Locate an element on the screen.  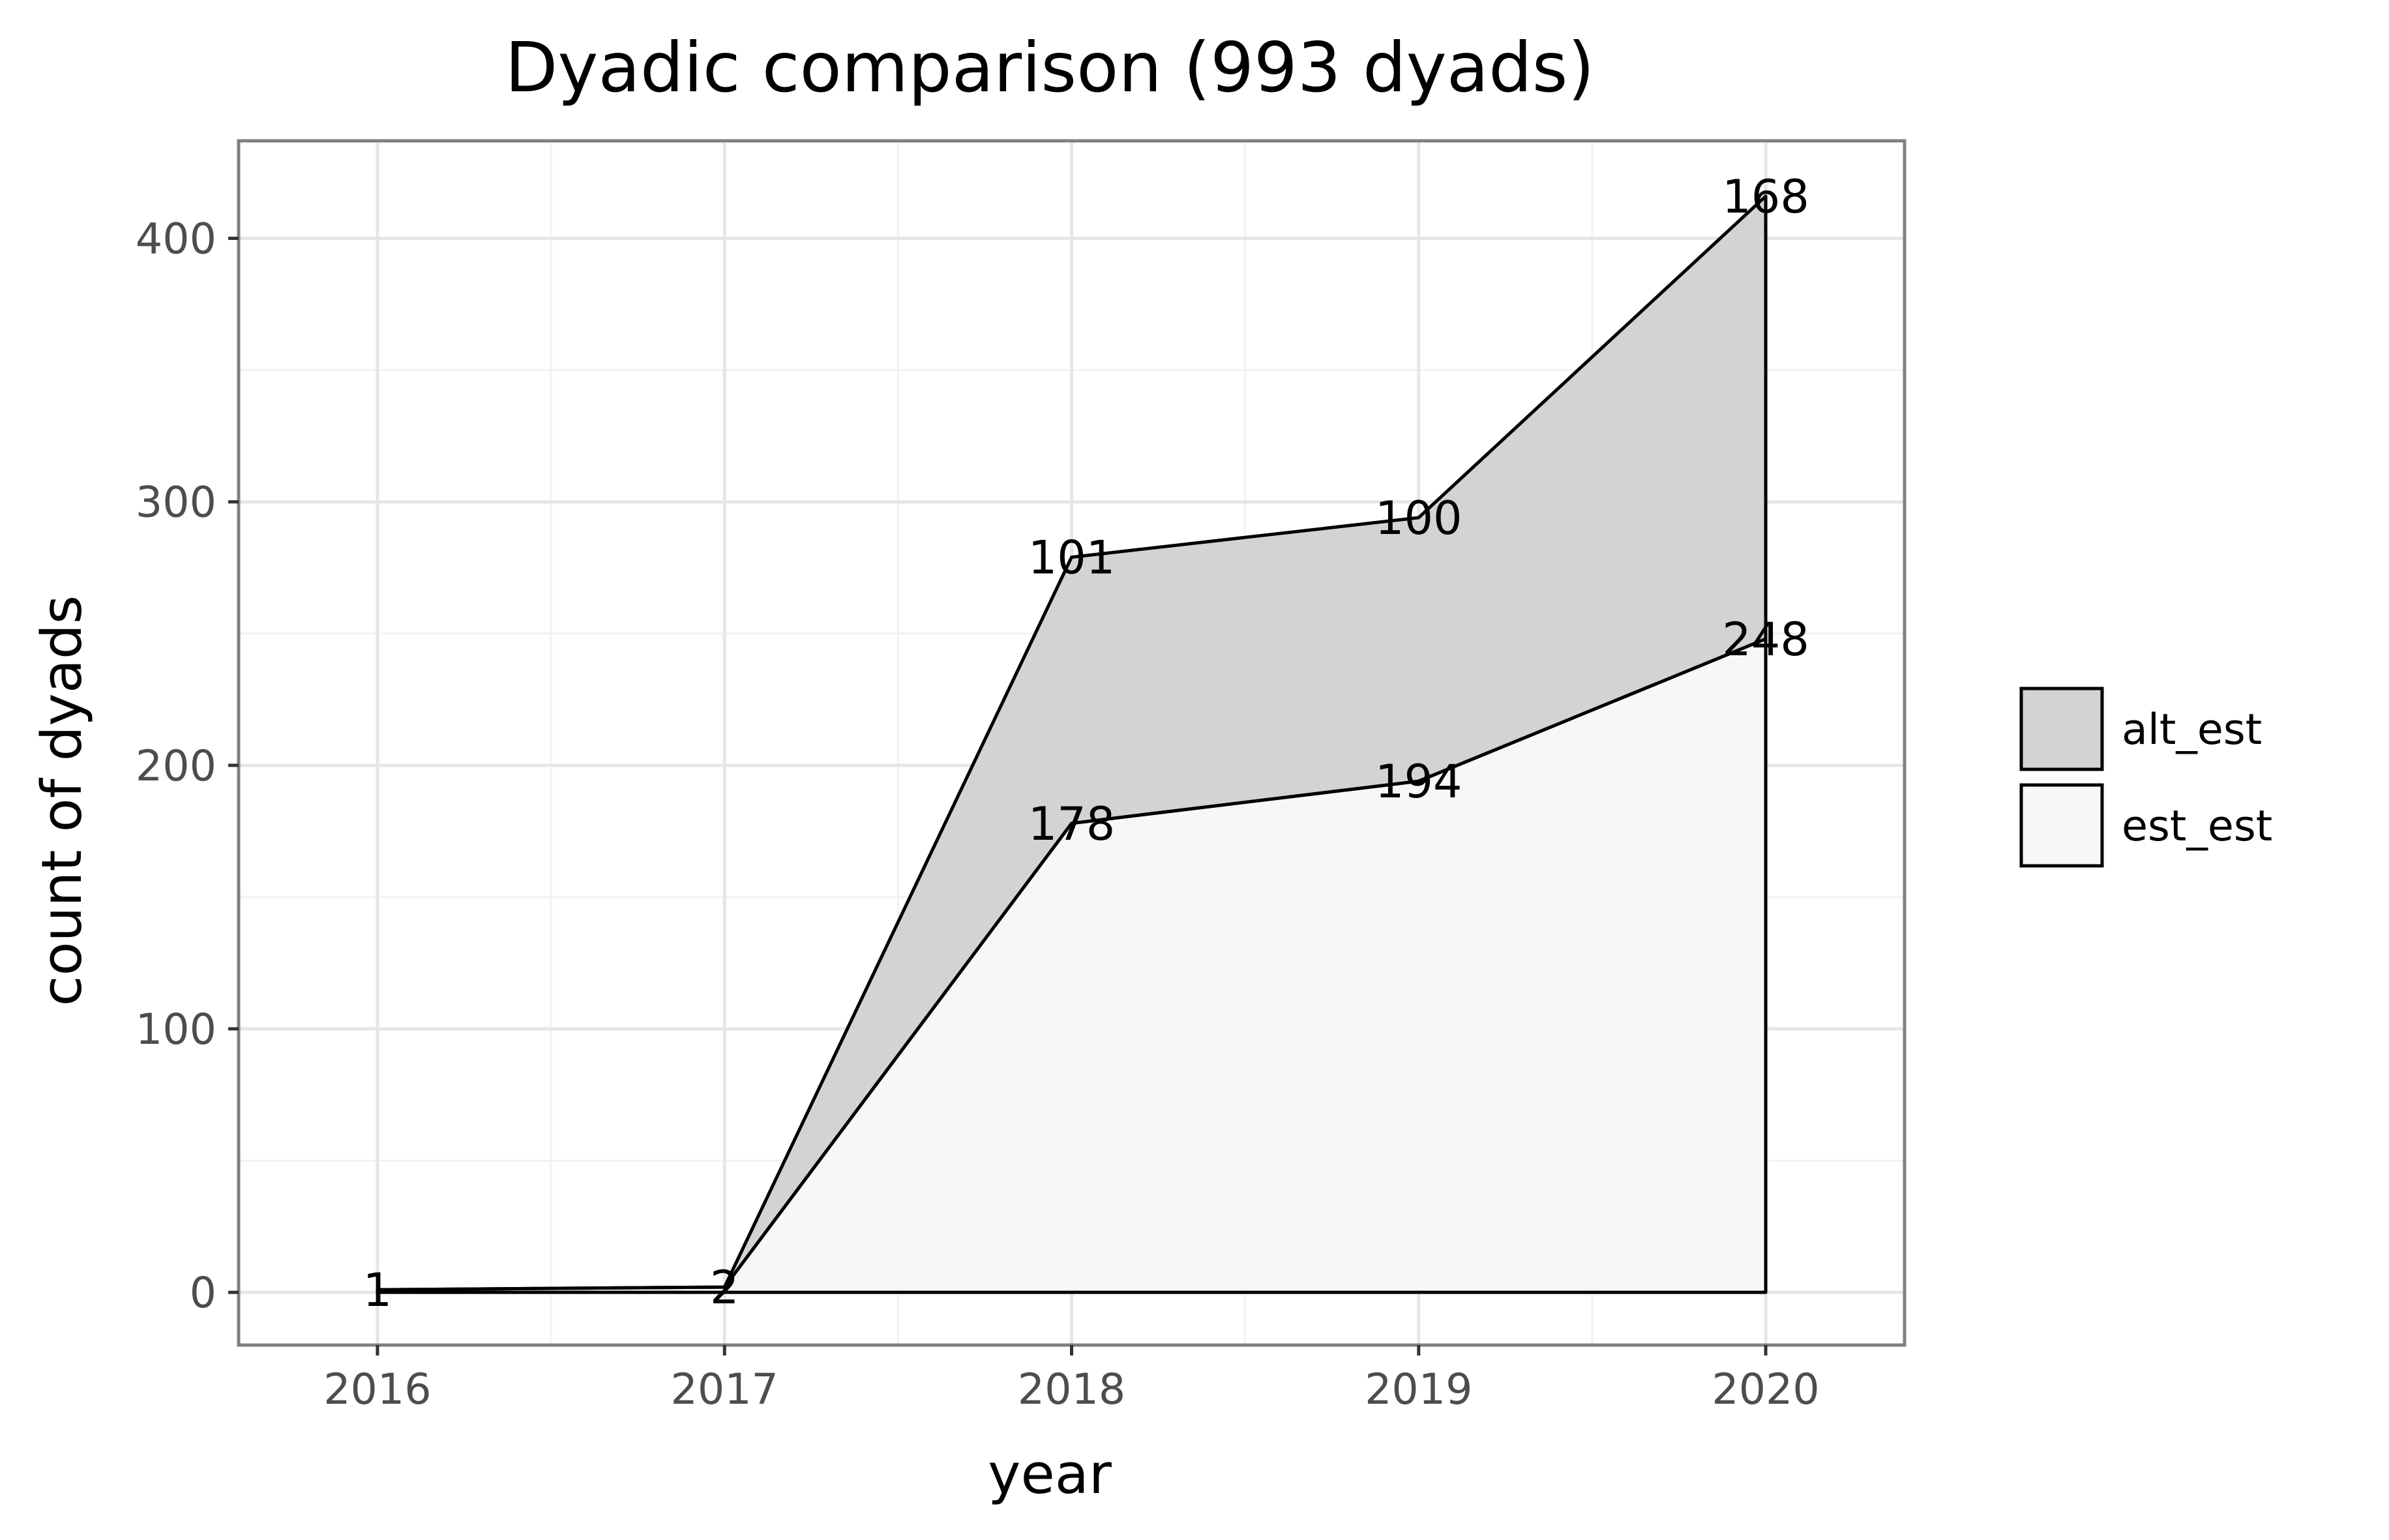
y-tick-label: 400 is located at coordinates (176, 239).